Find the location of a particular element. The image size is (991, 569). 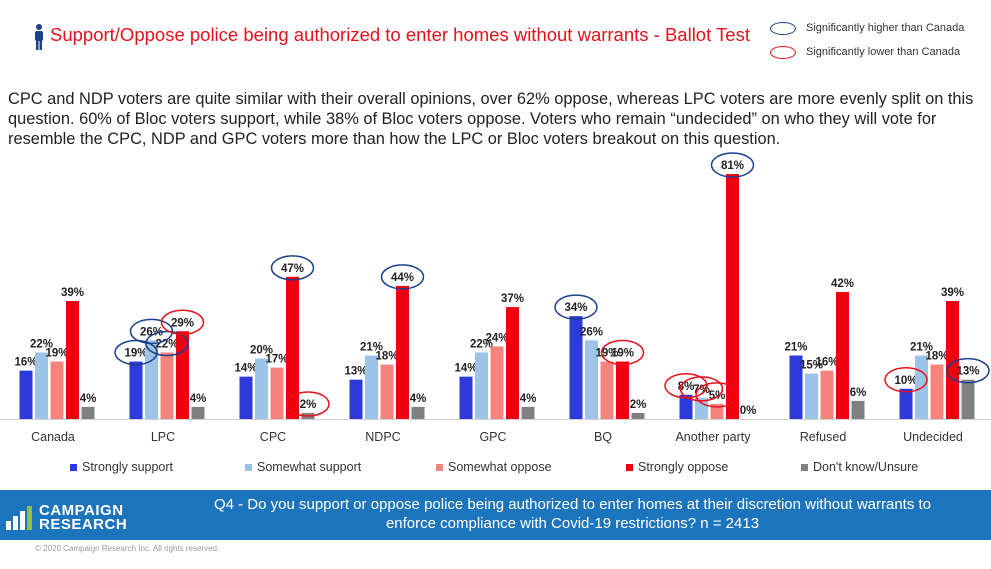

significance-lower-entry: Significantly lower than Canada is located at coordinates (877, 52).